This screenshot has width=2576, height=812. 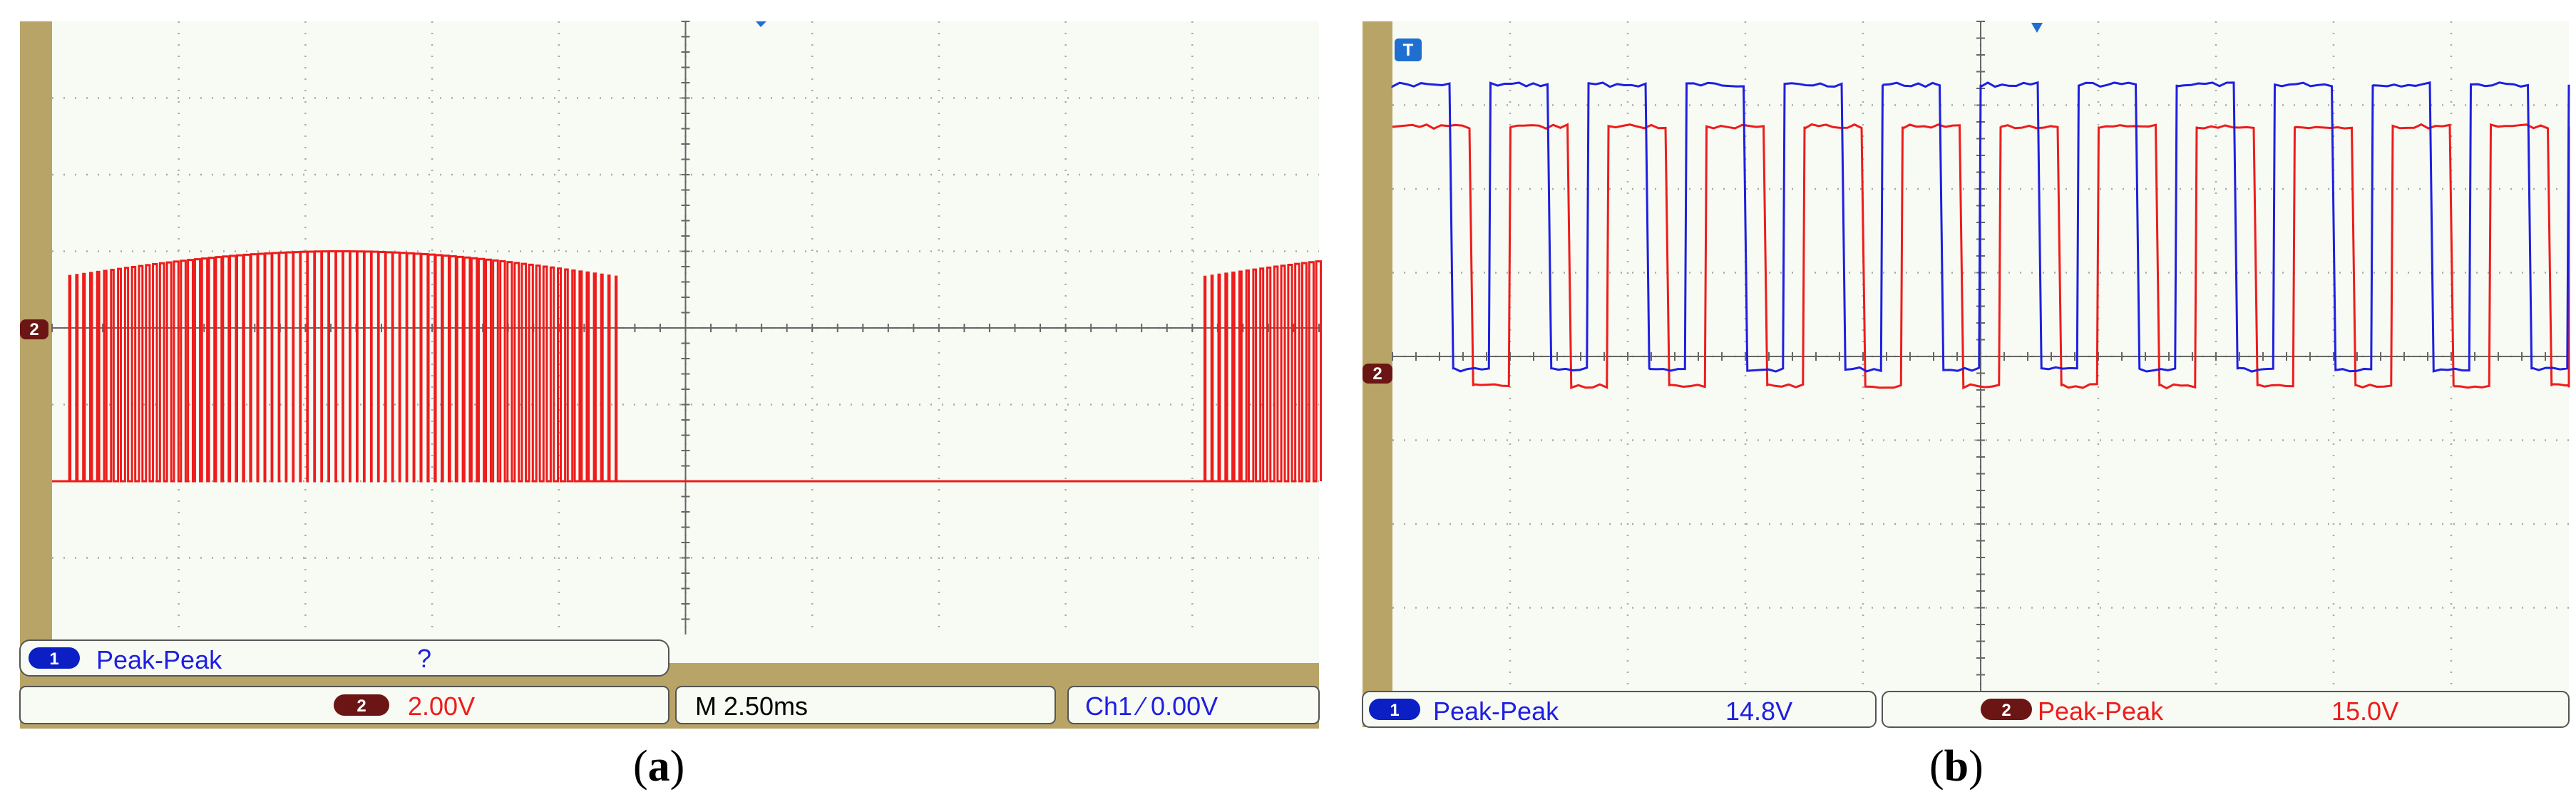 I want to click on caption-a-letter: a, so click(x=658, y=766).